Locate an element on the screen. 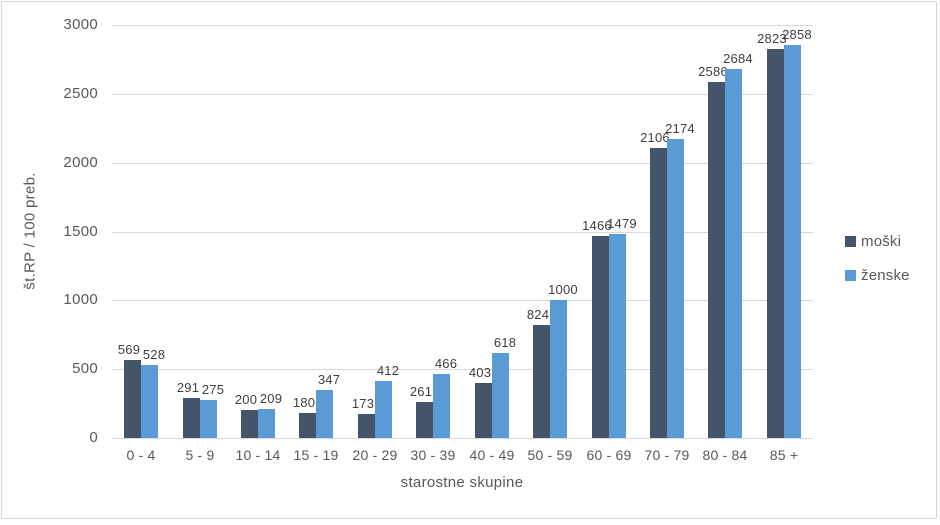  bar-value-label: 403 is located at coordinates (480, 372).